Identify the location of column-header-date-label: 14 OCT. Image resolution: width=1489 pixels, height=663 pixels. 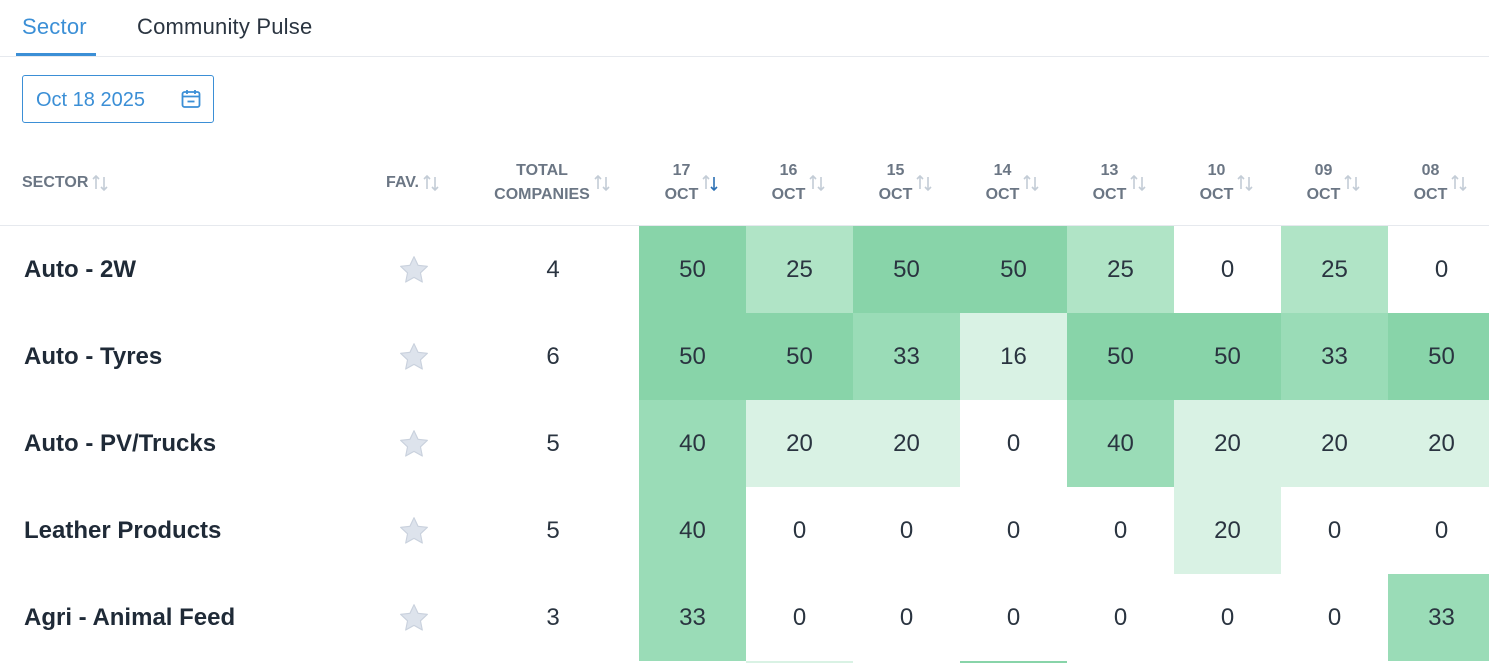
(1003, 183).